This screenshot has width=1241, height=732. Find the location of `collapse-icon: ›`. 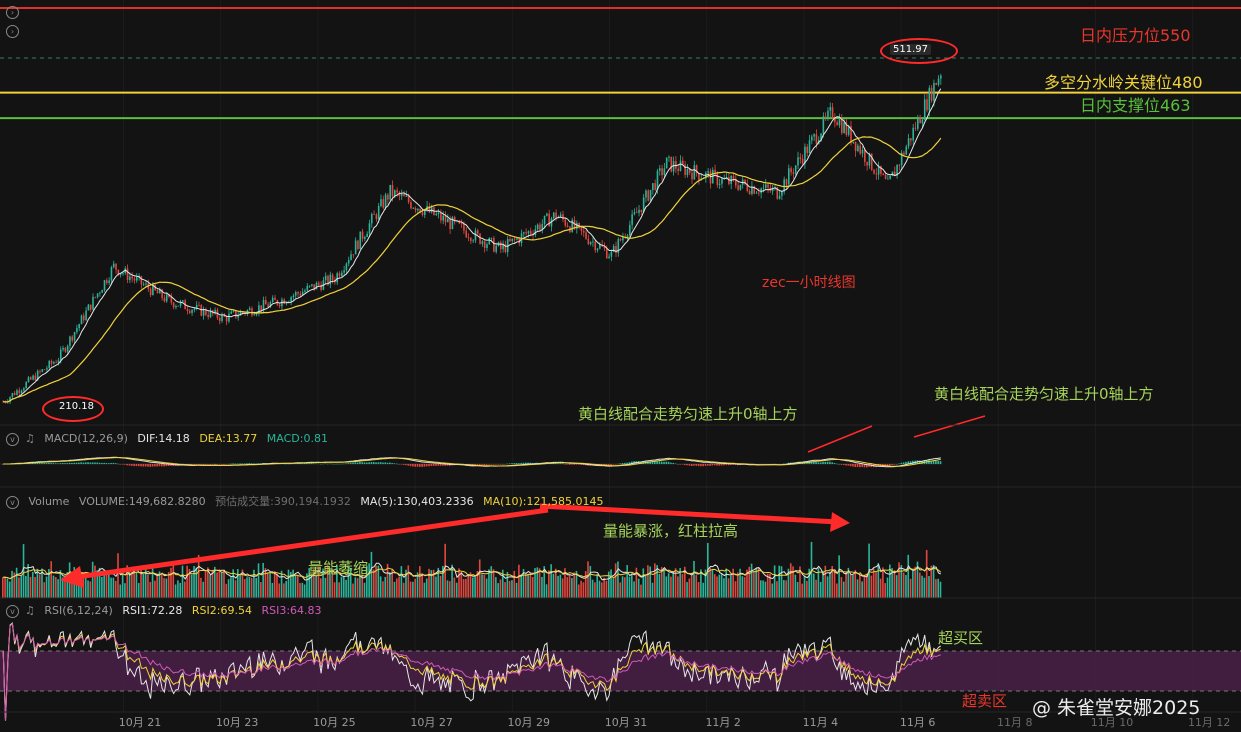

collapse-icon: › is located at coordinates (12, 12).